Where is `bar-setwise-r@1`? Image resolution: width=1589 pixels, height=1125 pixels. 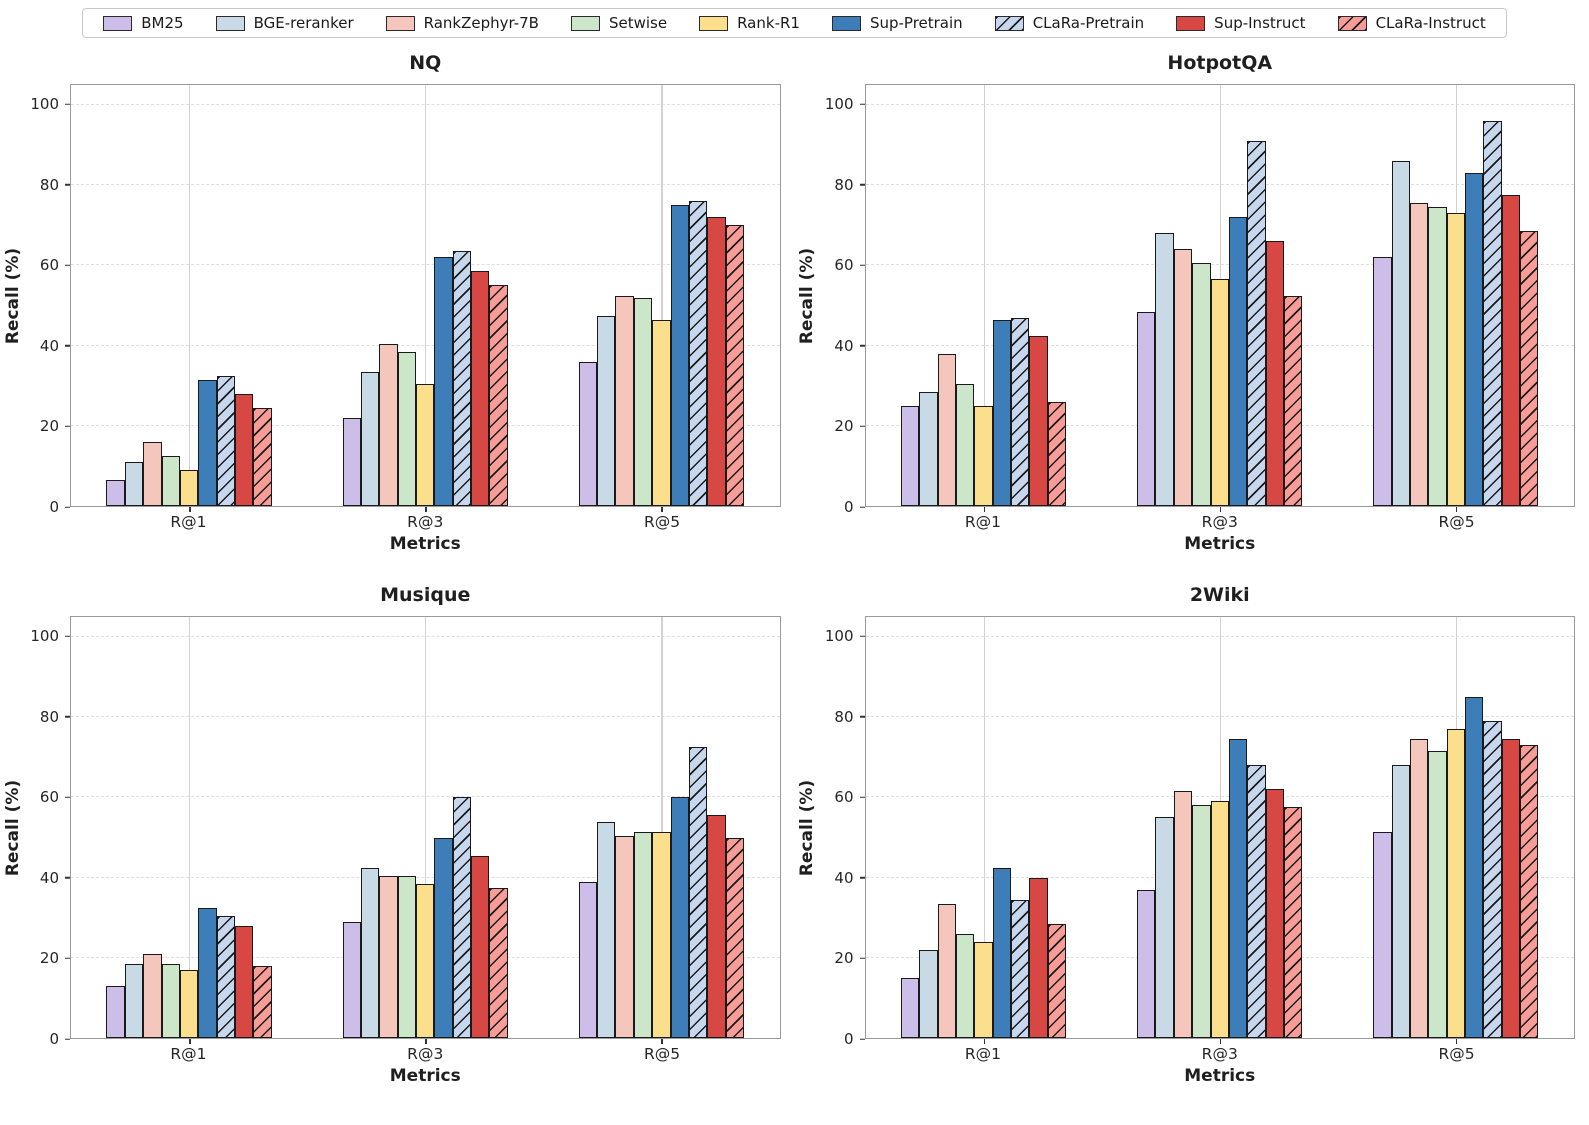
bar-setwise-r@1 is located at coordinates (965, 444).